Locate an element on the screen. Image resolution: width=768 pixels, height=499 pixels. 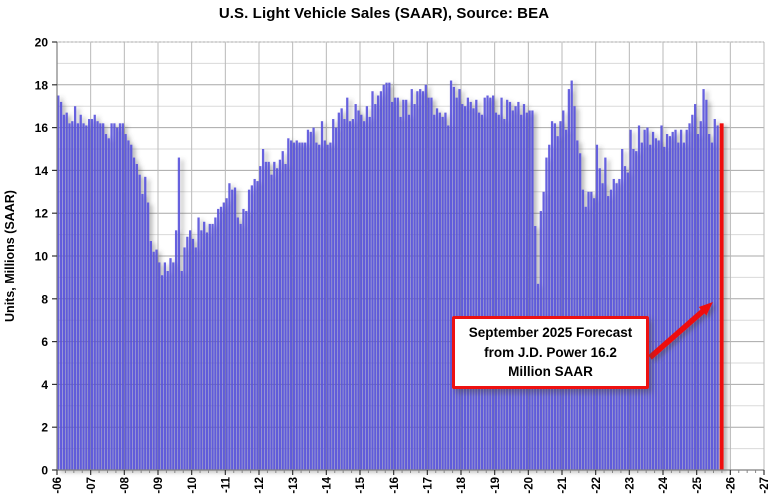
y-tick-label: 14 is located at coordinates (42, 171).